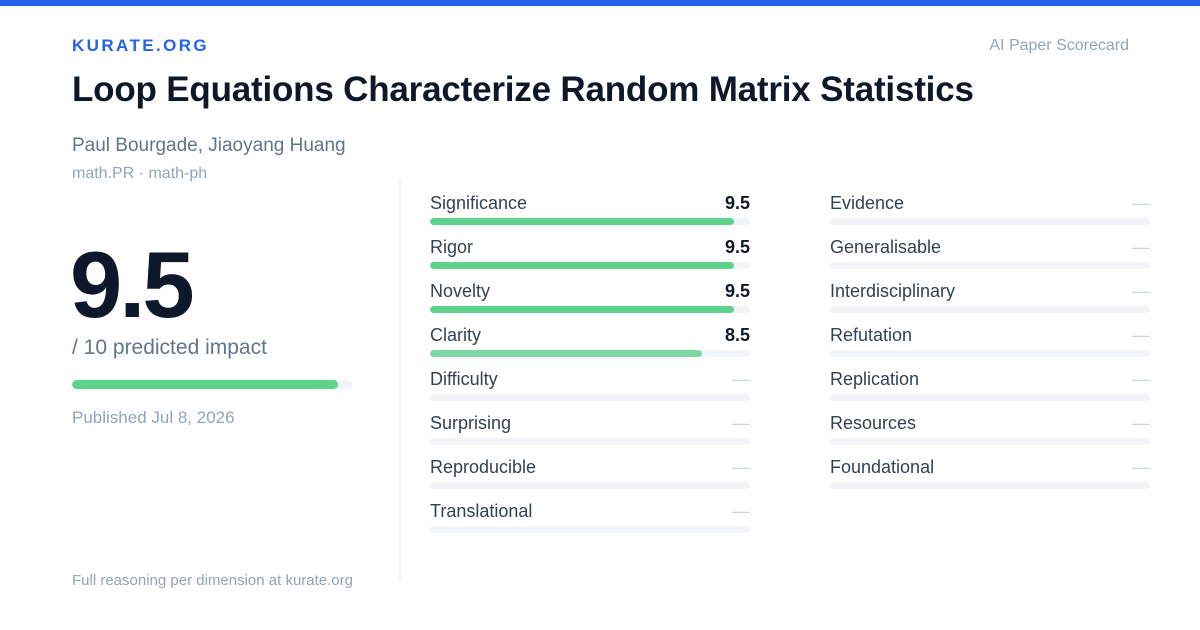 The image size is (1200, 630). I want to click on dimension-row-resources: Resources —, so click(990, 434).